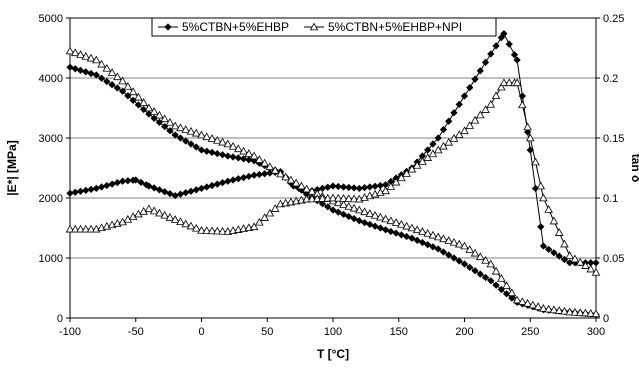 This screenshot has height=368, width=639. Describe the element at coordinates (613, 259) in the screenshot. I see `y2-tick-label: 0.05` at that location.